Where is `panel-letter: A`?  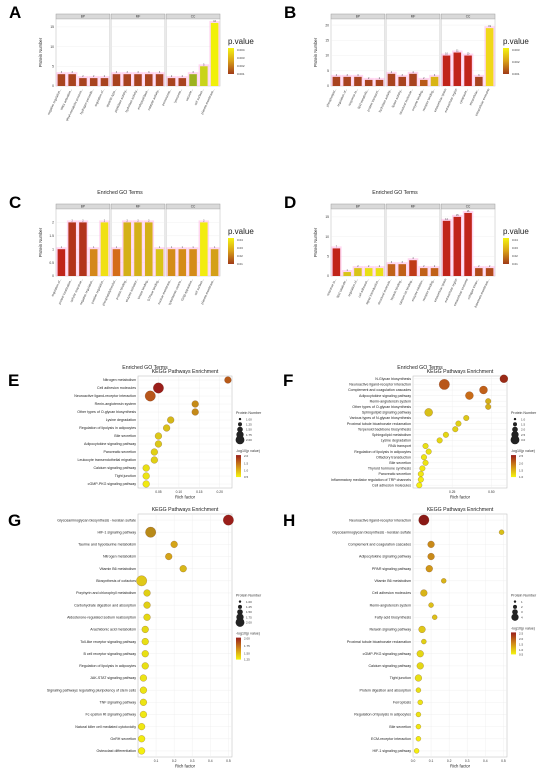 panel-letter: A is located at coordinates (15, 12).